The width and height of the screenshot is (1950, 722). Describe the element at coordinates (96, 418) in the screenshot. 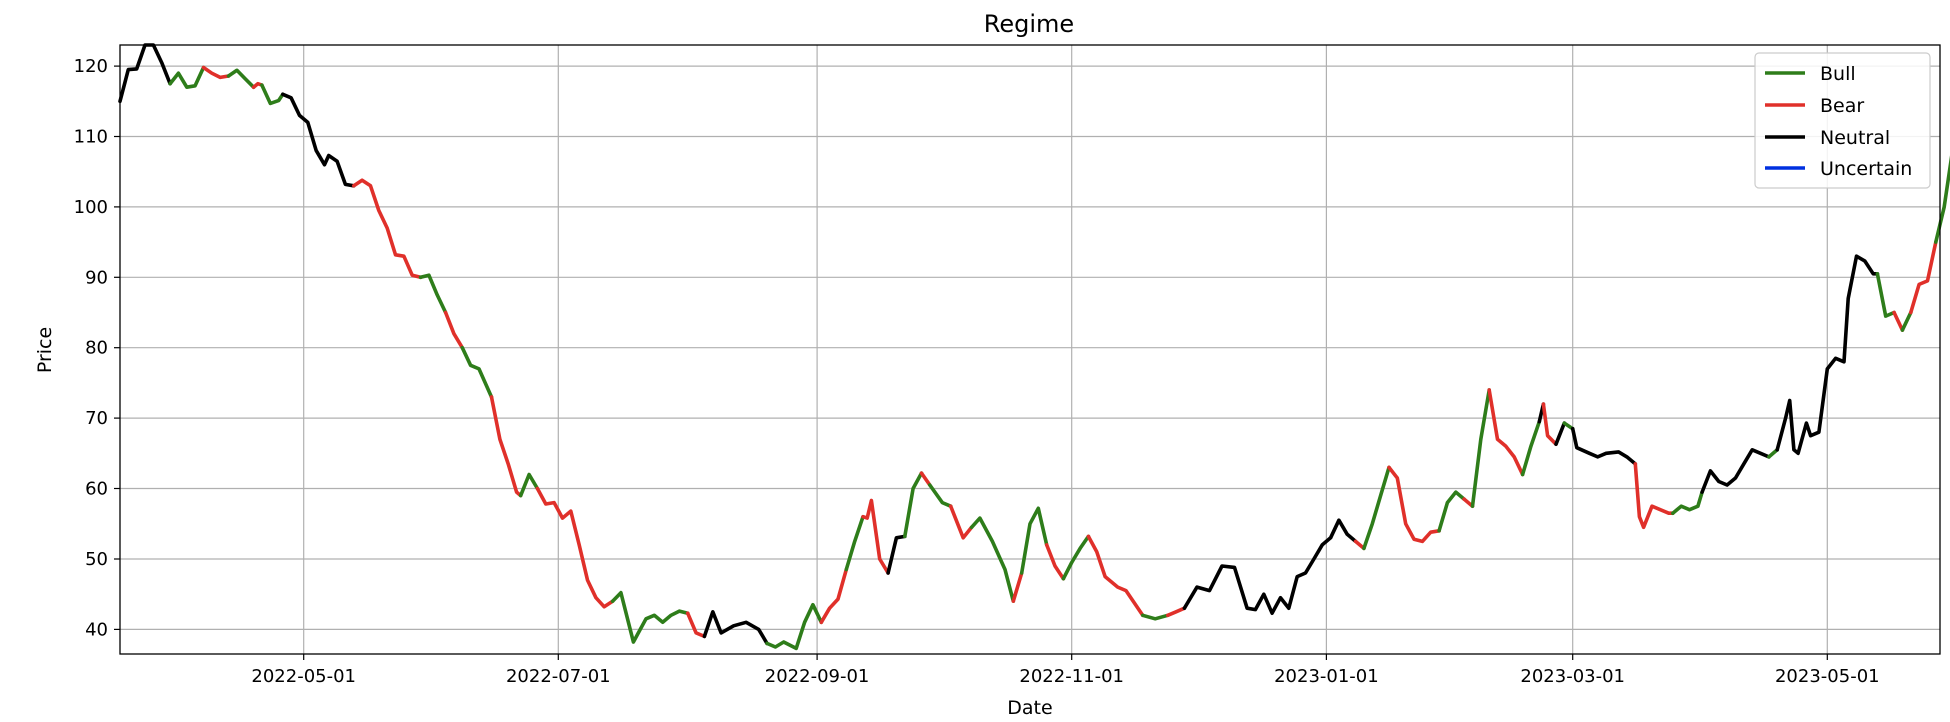

I see `y-tick-label: 70` at that location.